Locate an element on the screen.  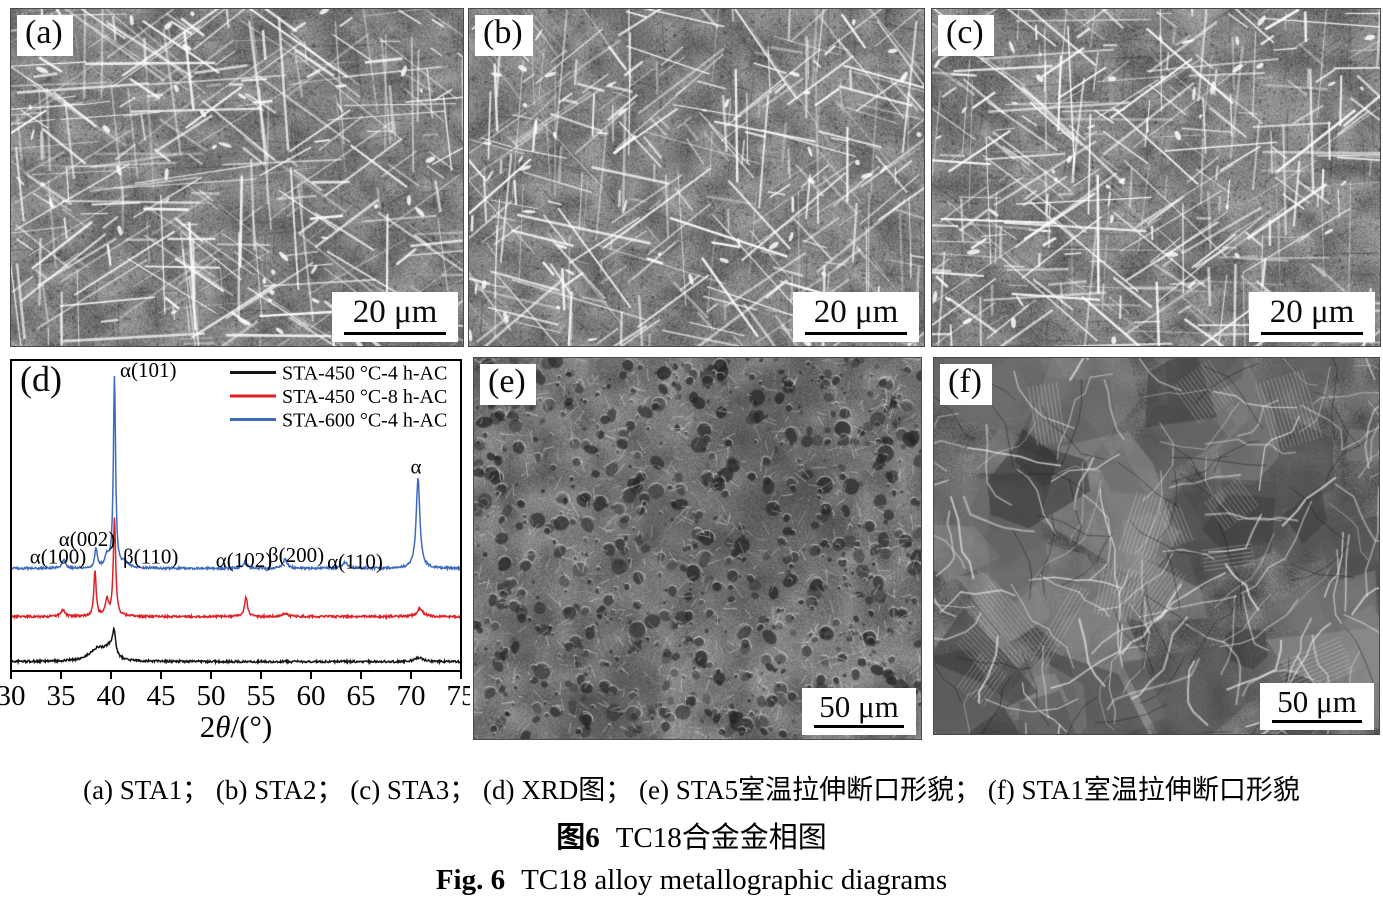
caption-chinese-number: 图6 is located at coordinates (578, 838).